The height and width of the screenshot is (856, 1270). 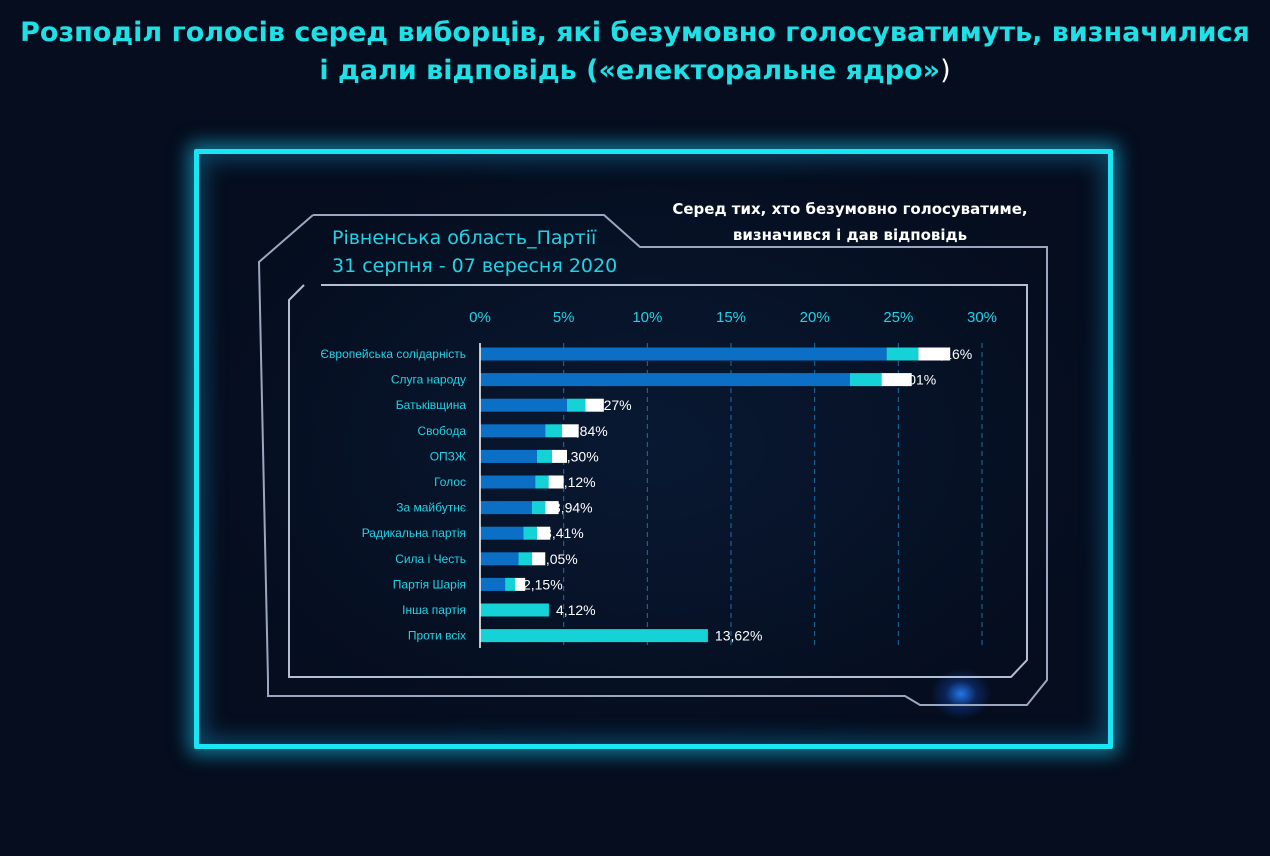 I want to click on data-label: 26,16%, so click(x=948, y=354).